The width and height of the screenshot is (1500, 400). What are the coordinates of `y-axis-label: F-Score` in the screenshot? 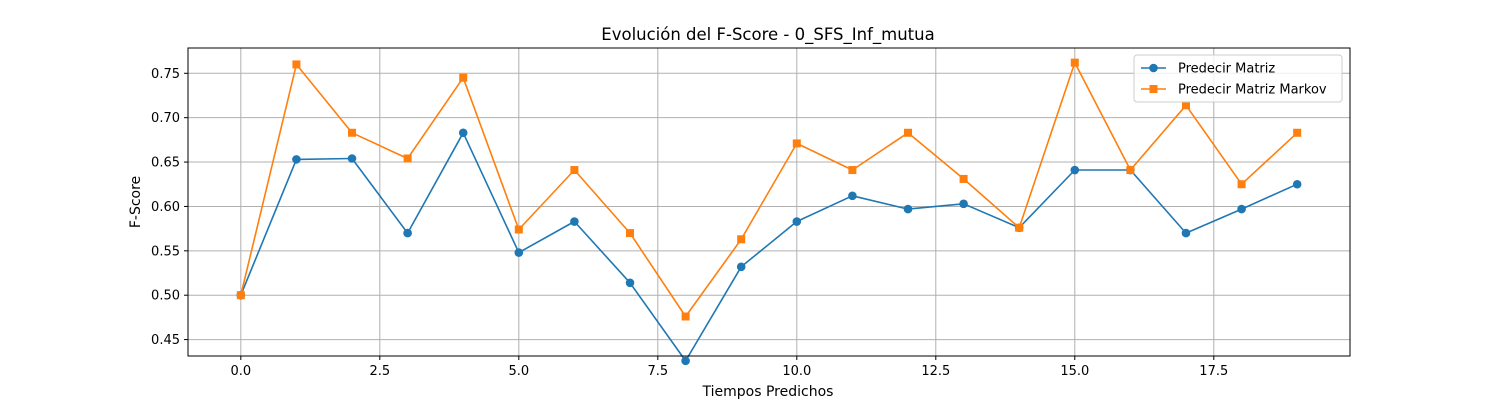 It's located at (136, 202).